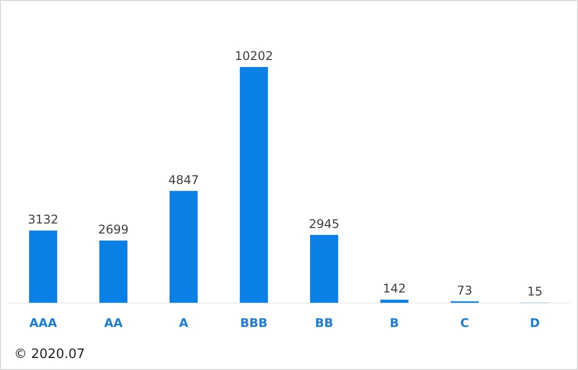  What do you see at coordinates (183, 179) in the screenshot?
I see `data-label: 4847` at bounding box center [183, 179].